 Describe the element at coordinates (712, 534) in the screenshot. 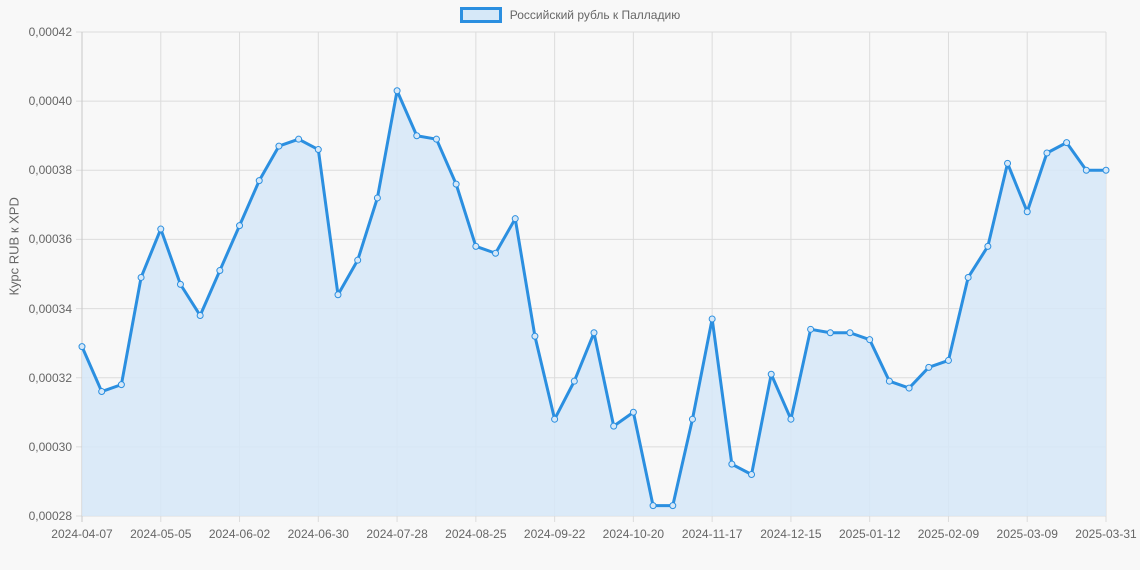

I see `x-tick-label: 2024-11-17` at that location.